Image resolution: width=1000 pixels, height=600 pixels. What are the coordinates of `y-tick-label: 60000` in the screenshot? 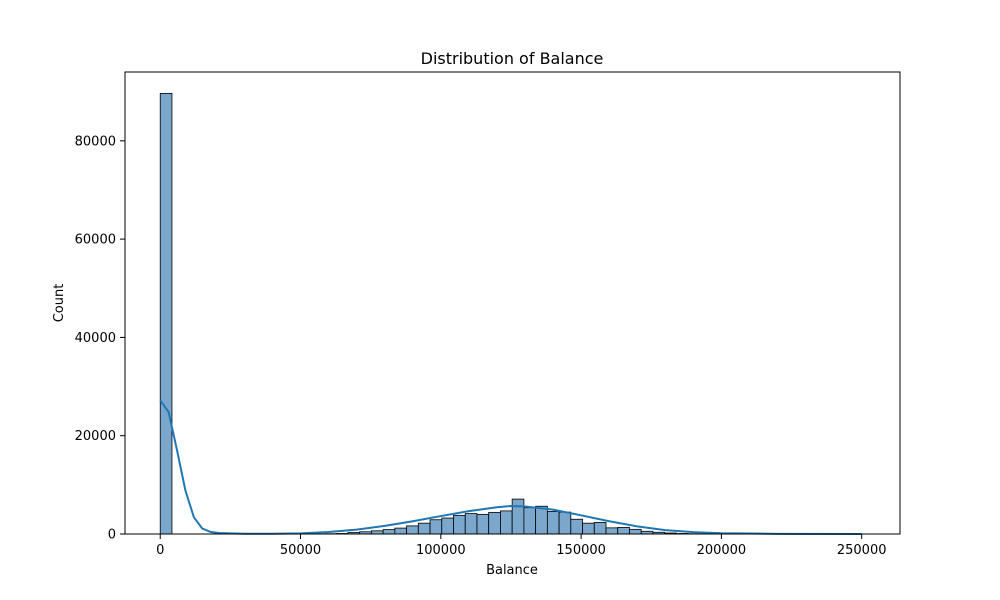 It's located at (95, 240).